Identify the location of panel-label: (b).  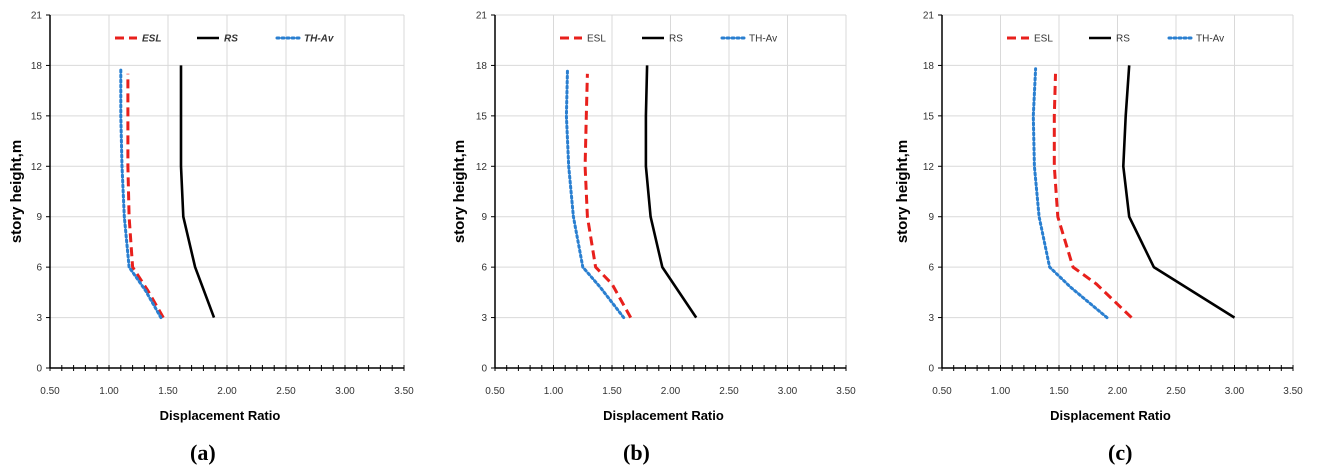
(636, 452).